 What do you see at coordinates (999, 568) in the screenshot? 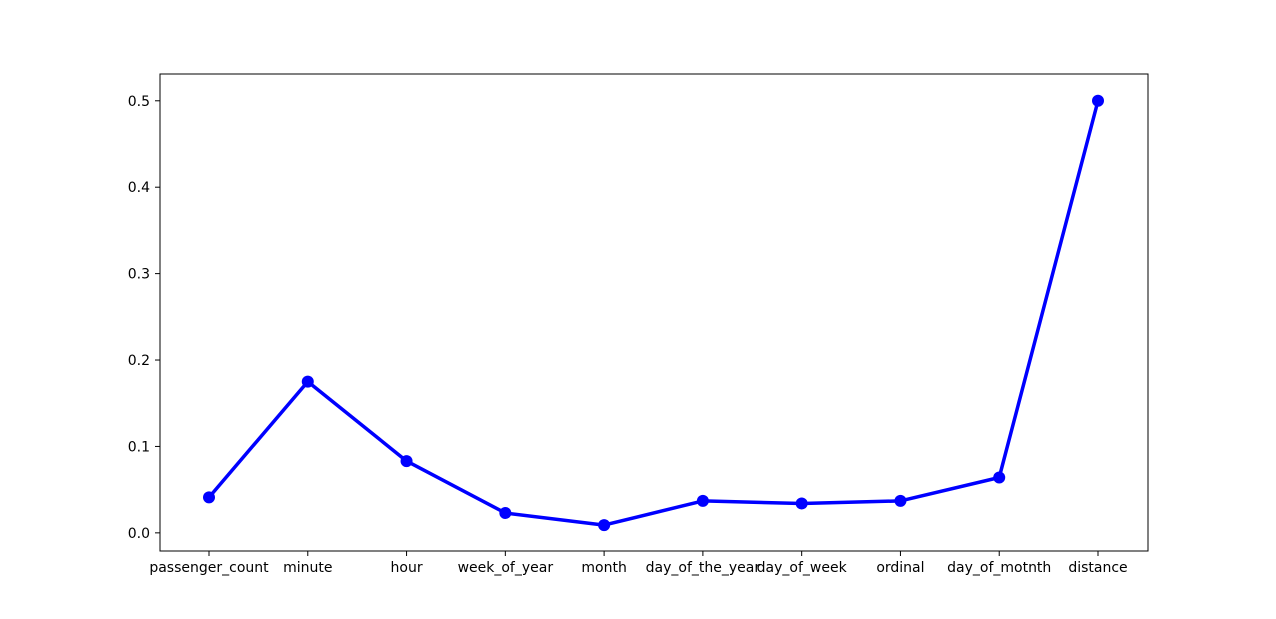
I see `x-tick-label: day_of_motnth` at bounding box center [999, 568].